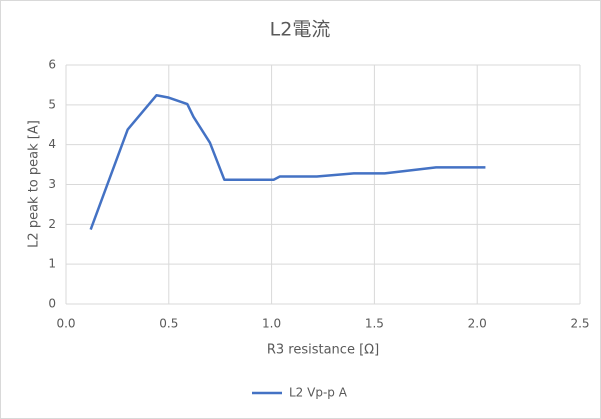  Describe the element at coordinates (52, 104) in the screenshot. I see `y-tick-label: 5` at that location.